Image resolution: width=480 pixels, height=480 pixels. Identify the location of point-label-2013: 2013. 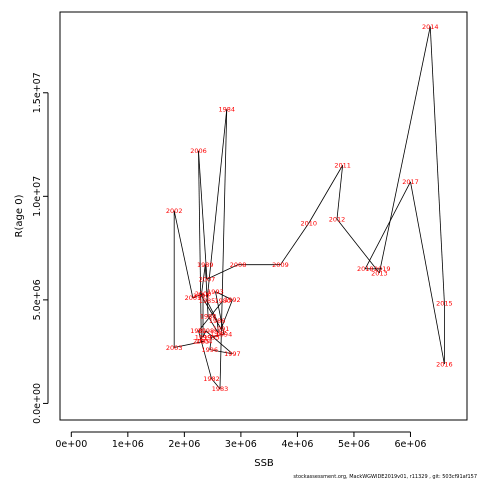
(379, 273).